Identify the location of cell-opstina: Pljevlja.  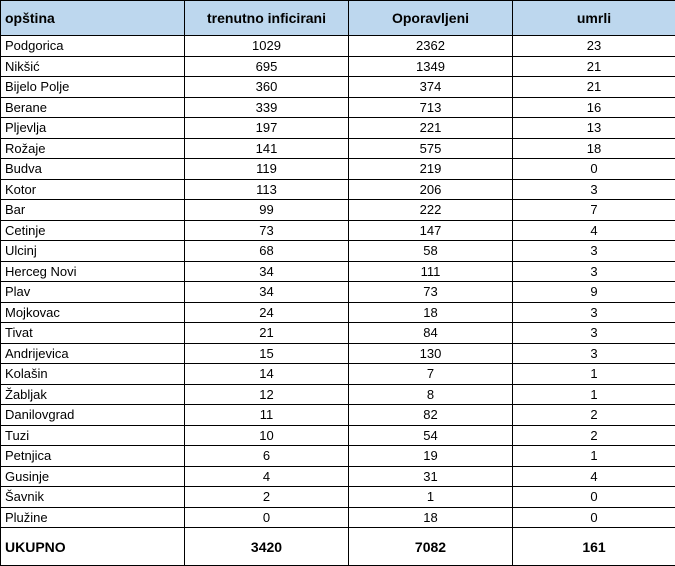
(93, 128).